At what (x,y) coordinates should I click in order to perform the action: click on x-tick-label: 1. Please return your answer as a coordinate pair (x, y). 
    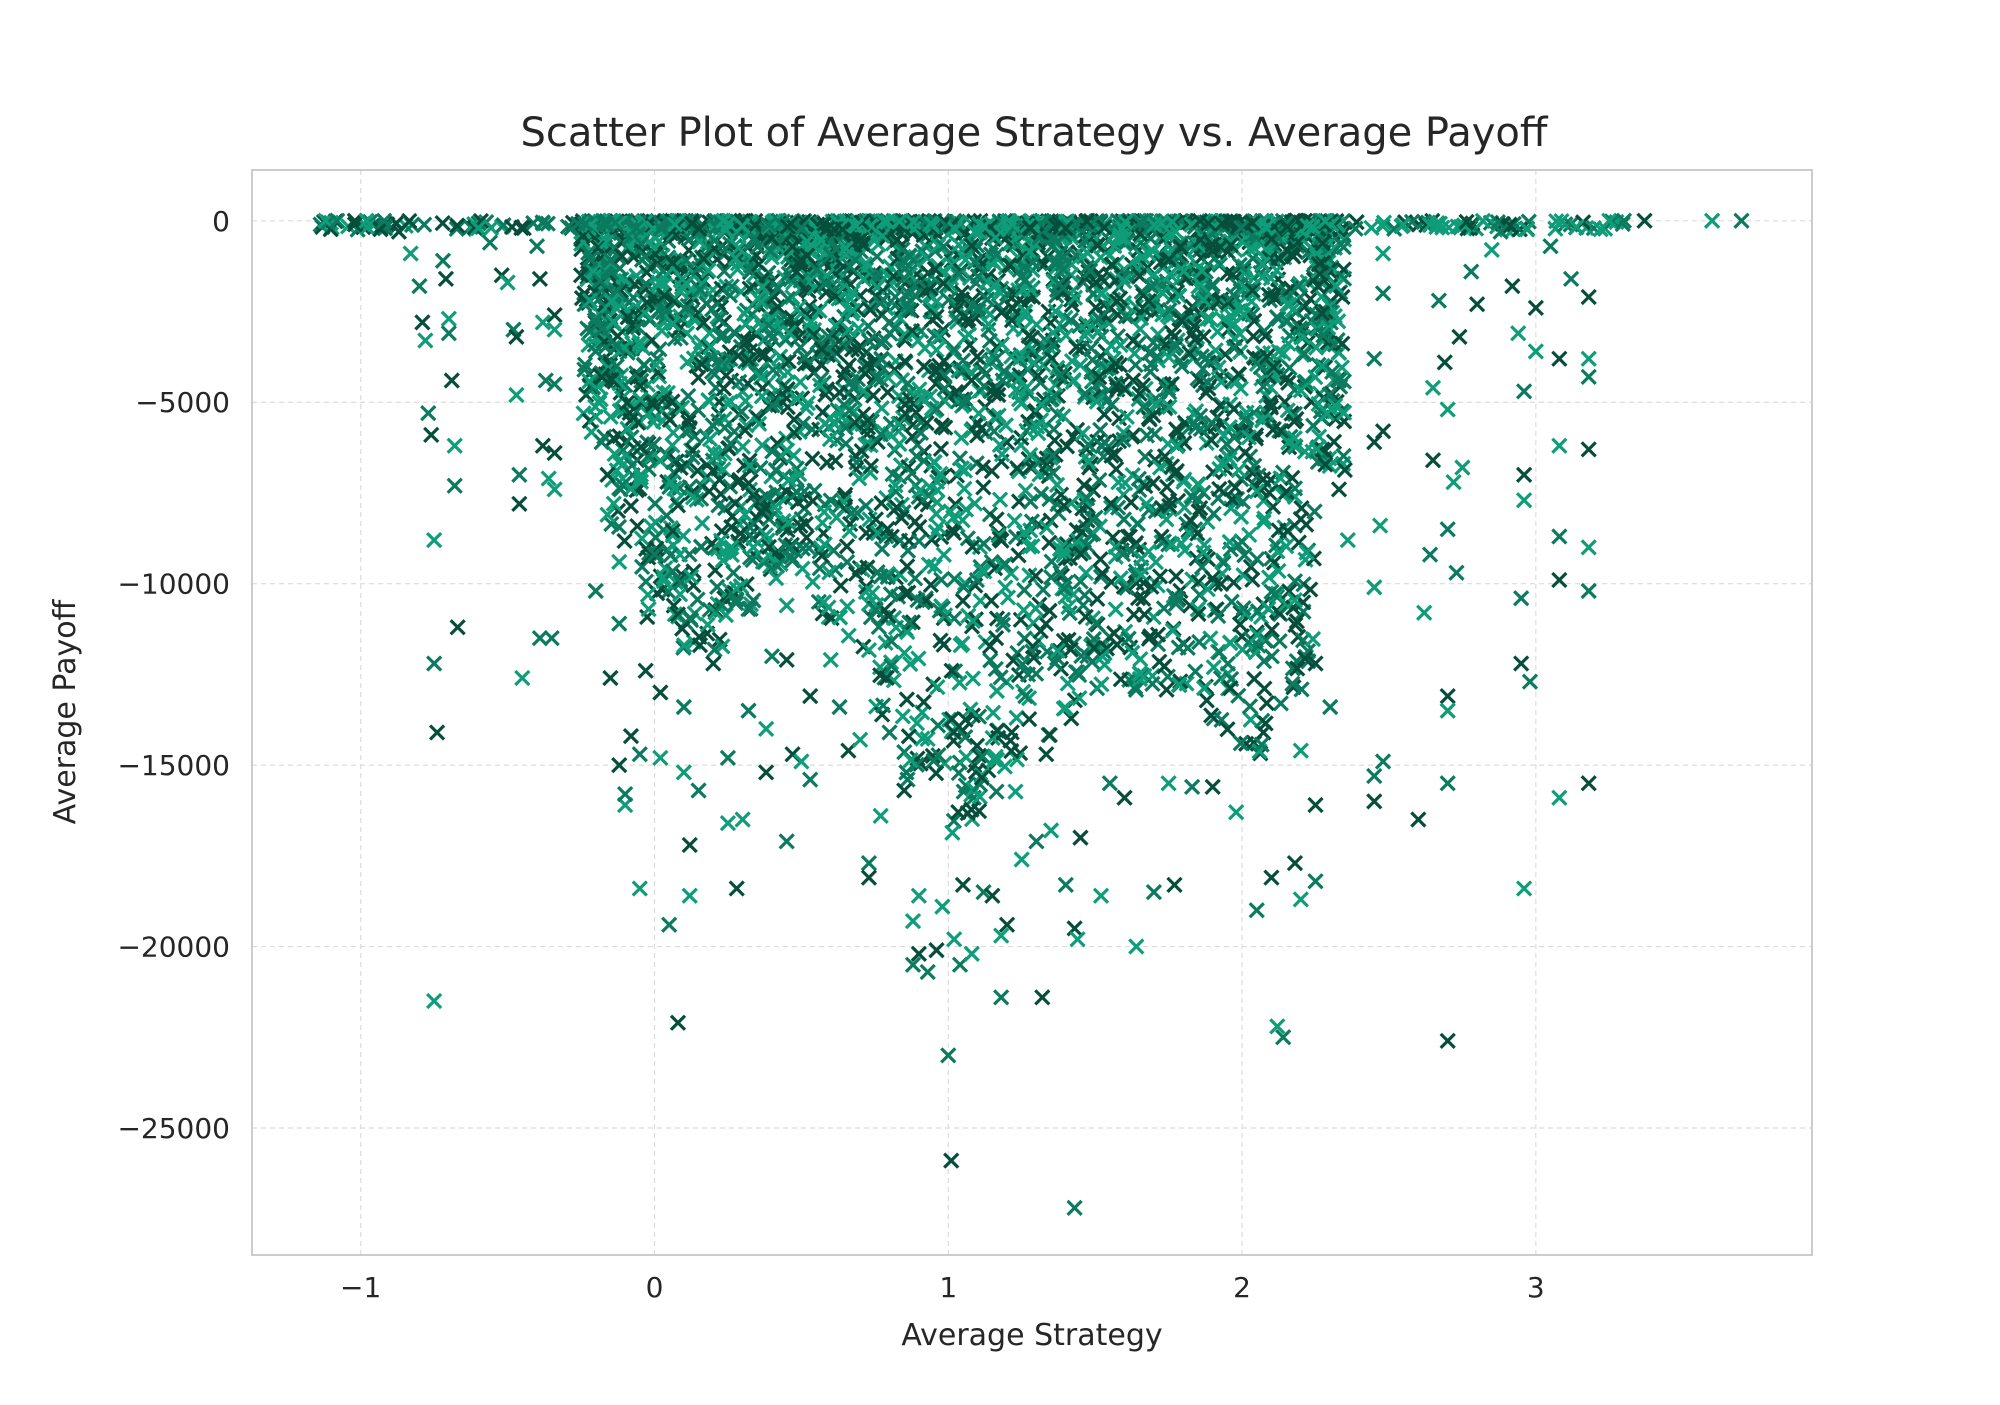
    Looking at the image, I should click on (948, 1287).